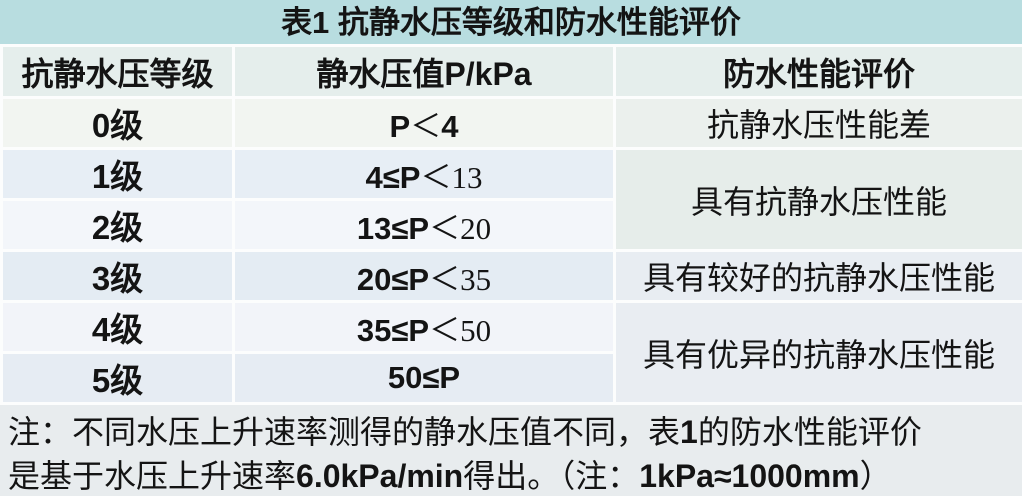 The width and height of the screenshot is (1022, 496). Describe the element at coordinates (875, 476) in the screenshot. I see `note-text-segment: ）` at that location.